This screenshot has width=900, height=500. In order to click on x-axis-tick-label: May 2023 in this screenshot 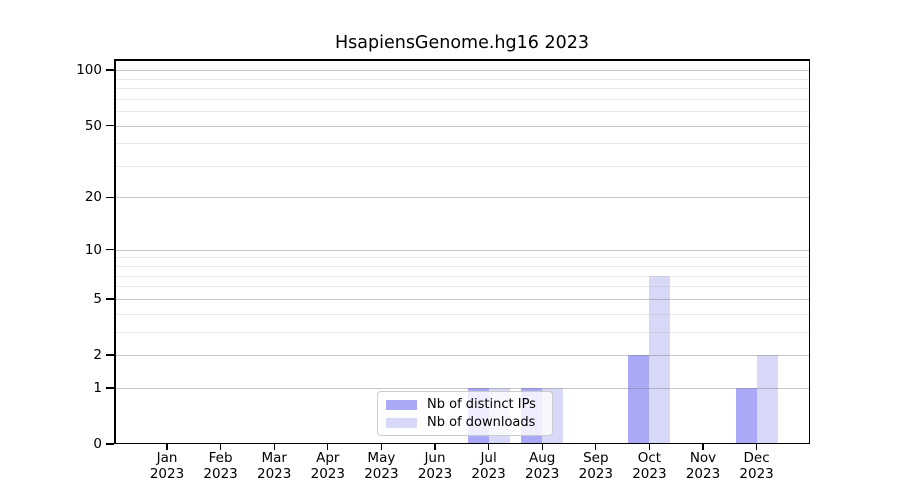, I will do `click(381, 466)`.